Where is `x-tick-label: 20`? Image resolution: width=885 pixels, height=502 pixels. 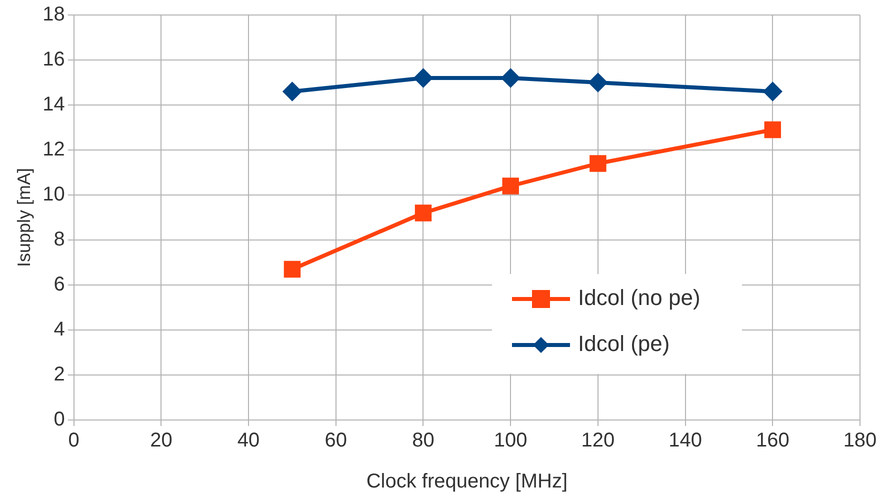 x-tick-label: 20 is located at coordinates (161, 441).